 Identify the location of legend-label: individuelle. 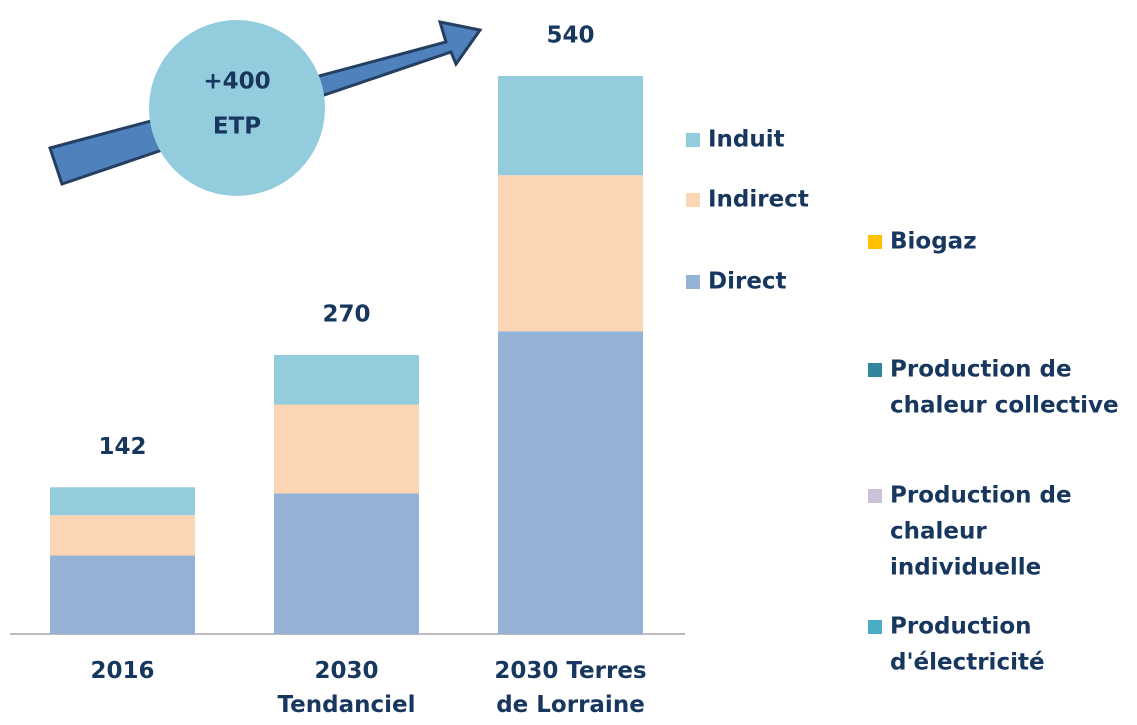
(965, 568).